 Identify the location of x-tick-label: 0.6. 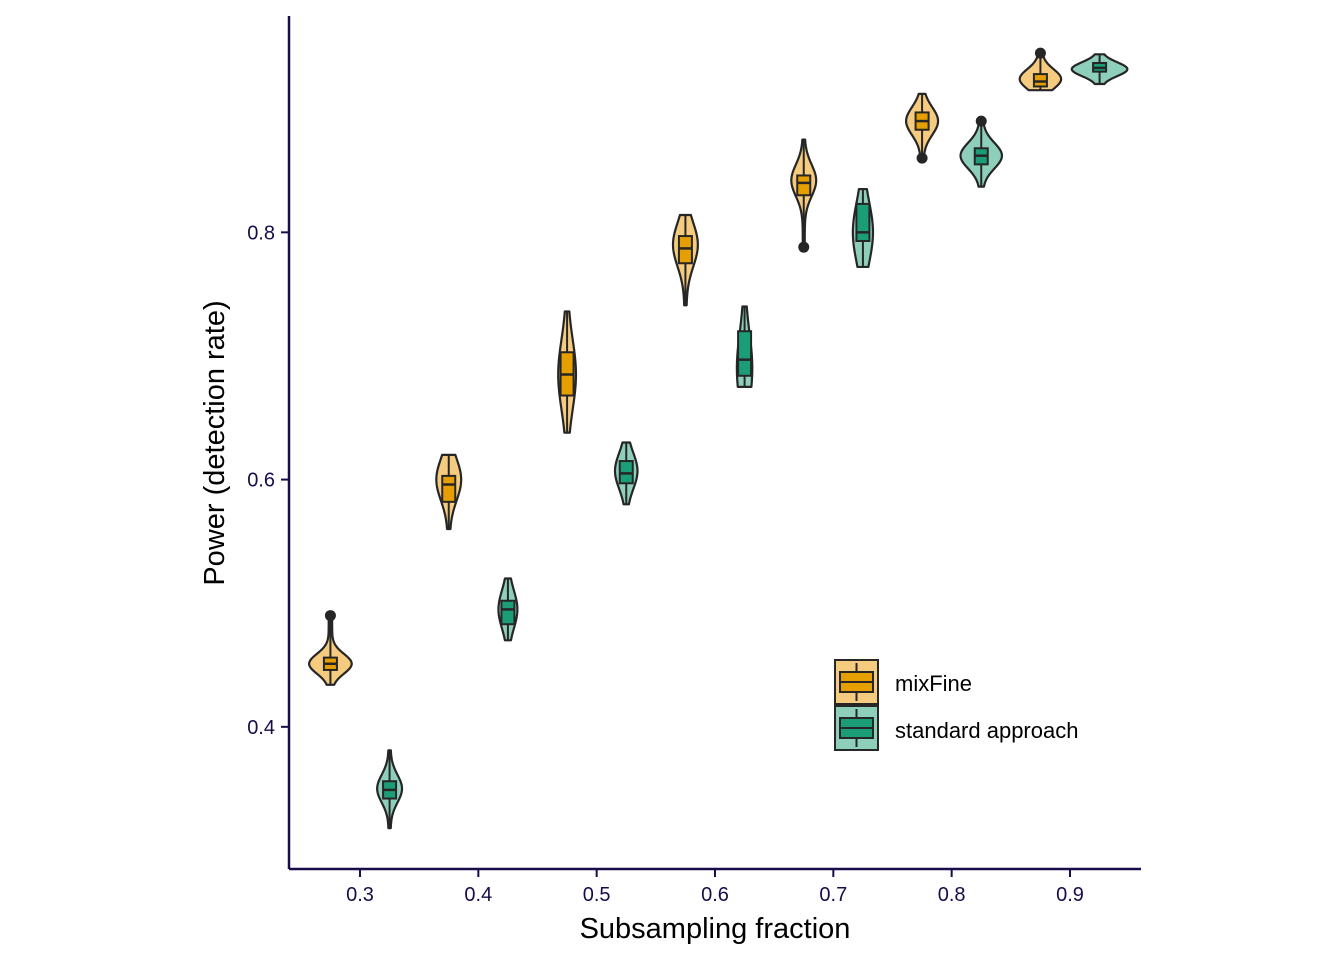
(715, 895).